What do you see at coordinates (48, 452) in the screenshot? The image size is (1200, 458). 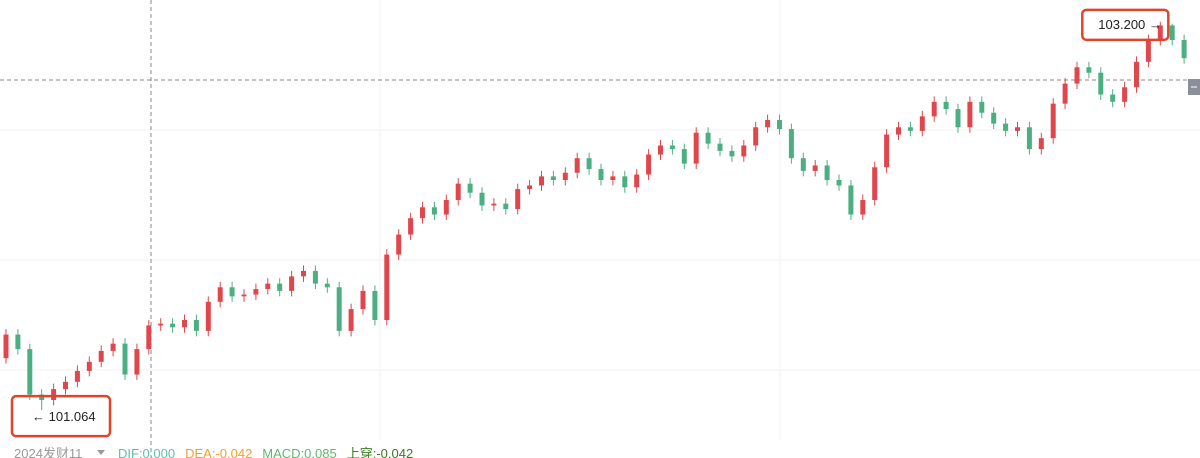 I see `indicator-name: 2024发财11` at bounding box center [48, 452].